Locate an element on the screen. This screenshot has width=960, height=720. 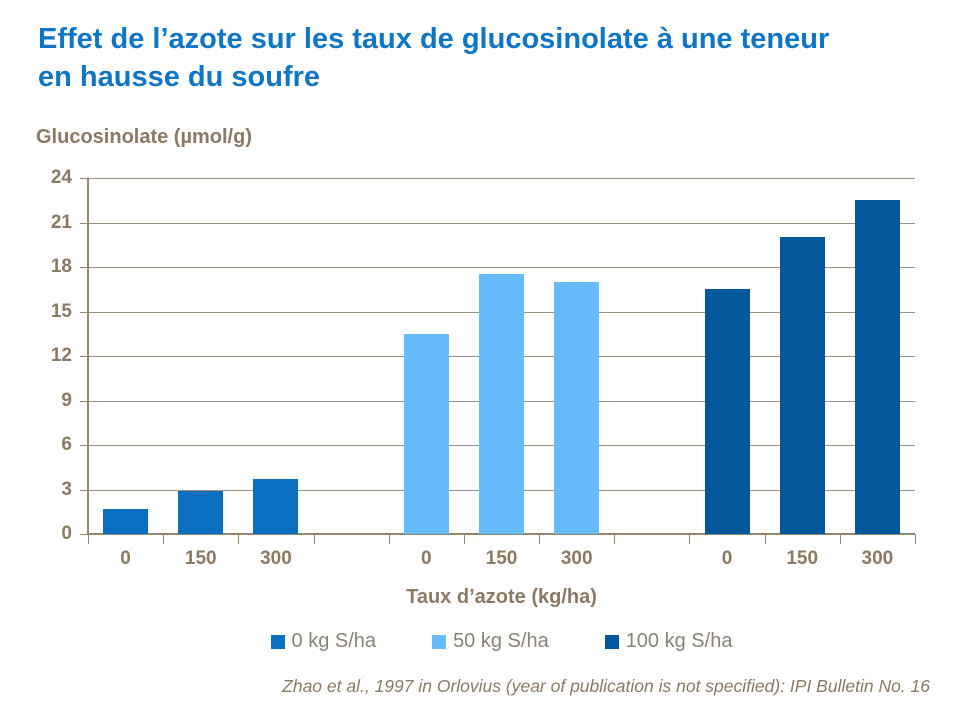
legend-item: 50 kg S/ha is located at coordinates (490, 641).